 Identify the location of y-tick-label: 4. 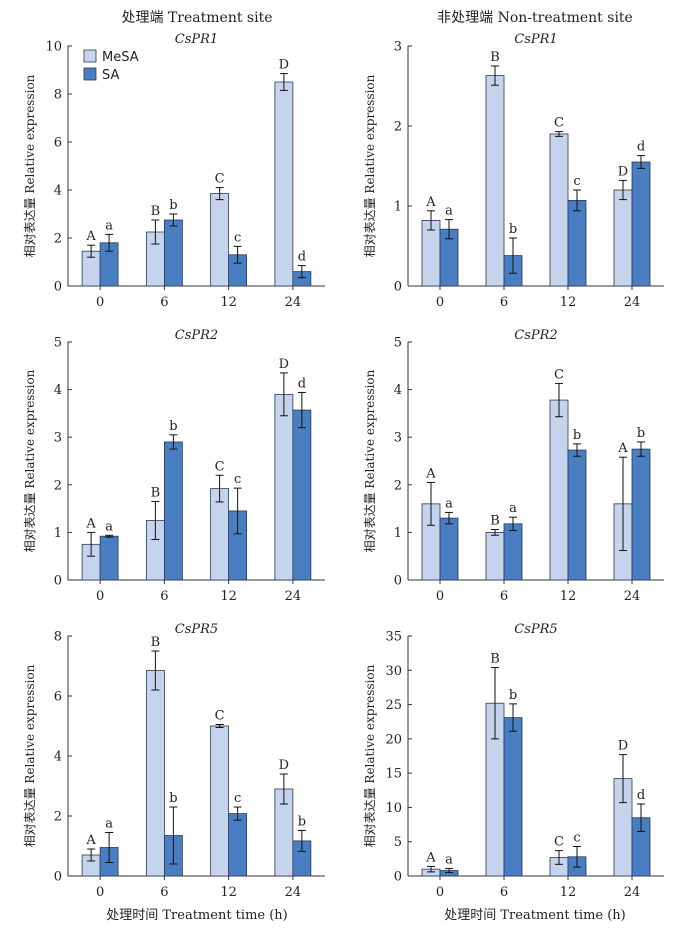
(398, 390).